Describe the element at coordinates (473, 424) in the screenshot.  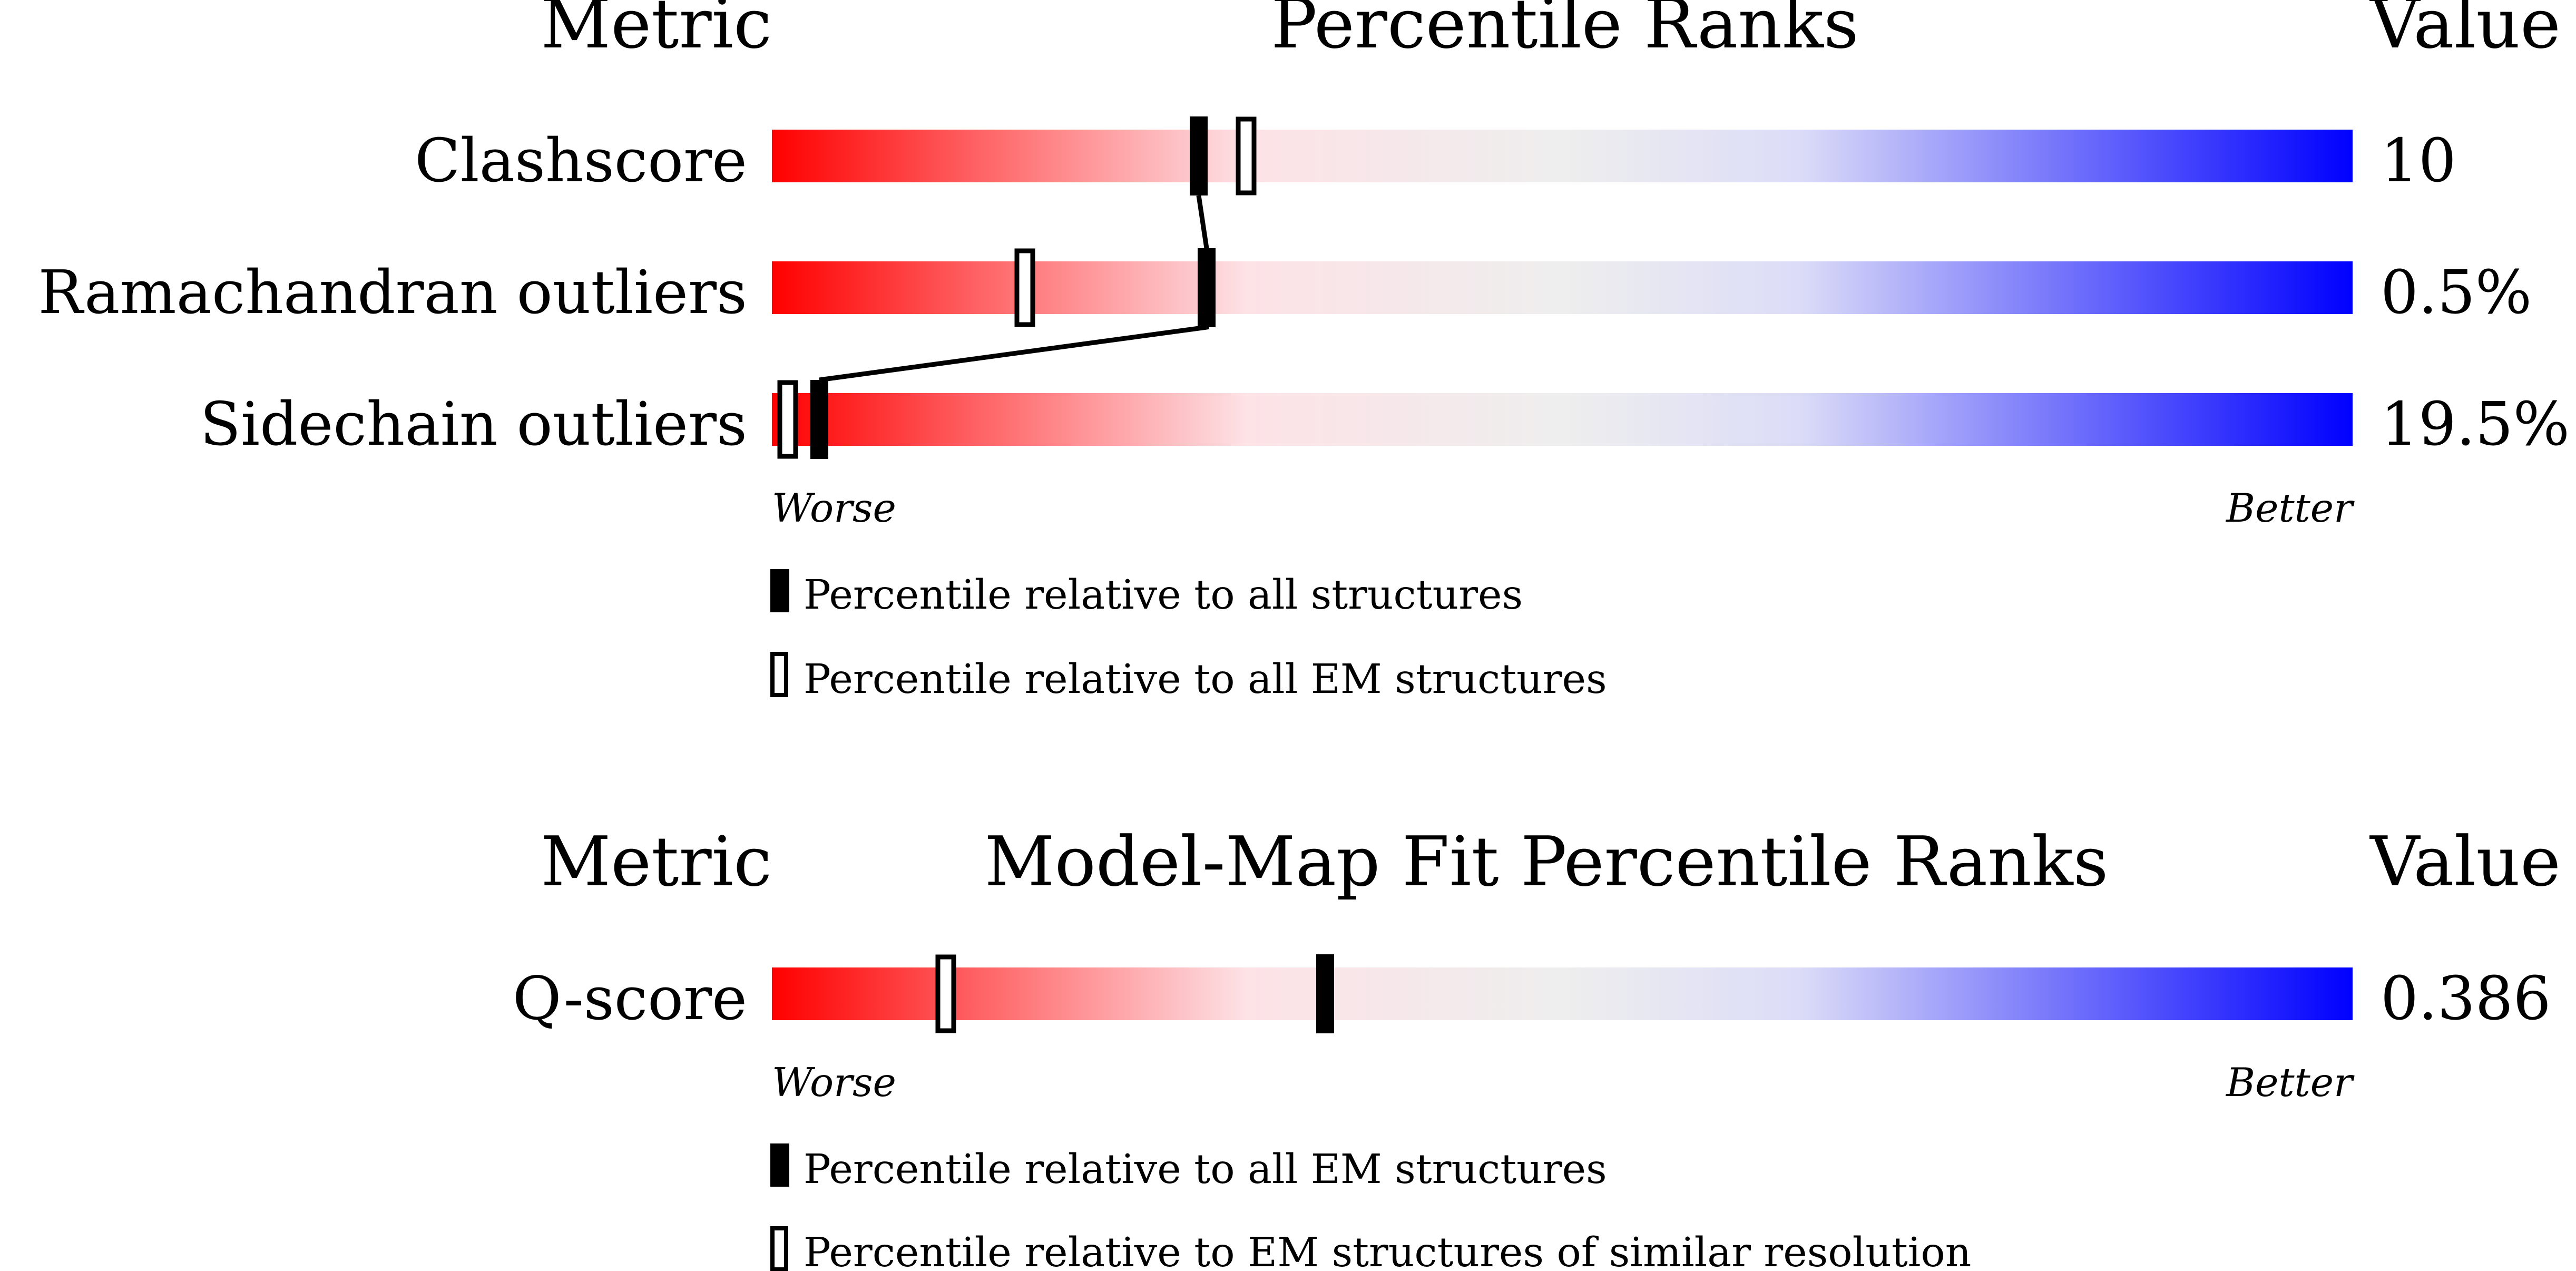
I see `metric-label-sidechain-outliers: Sidechain outliers` at that location.